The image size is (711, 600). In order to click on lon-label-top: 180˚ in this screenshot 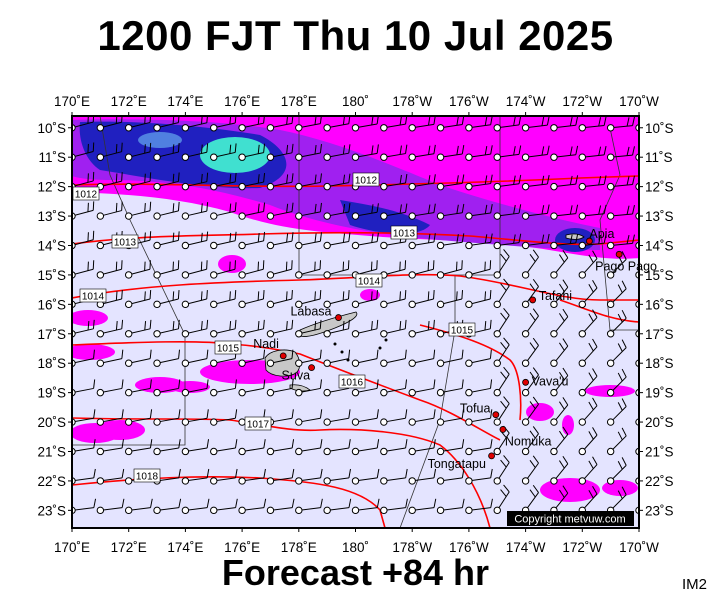, I will do `click(355, 101)`.